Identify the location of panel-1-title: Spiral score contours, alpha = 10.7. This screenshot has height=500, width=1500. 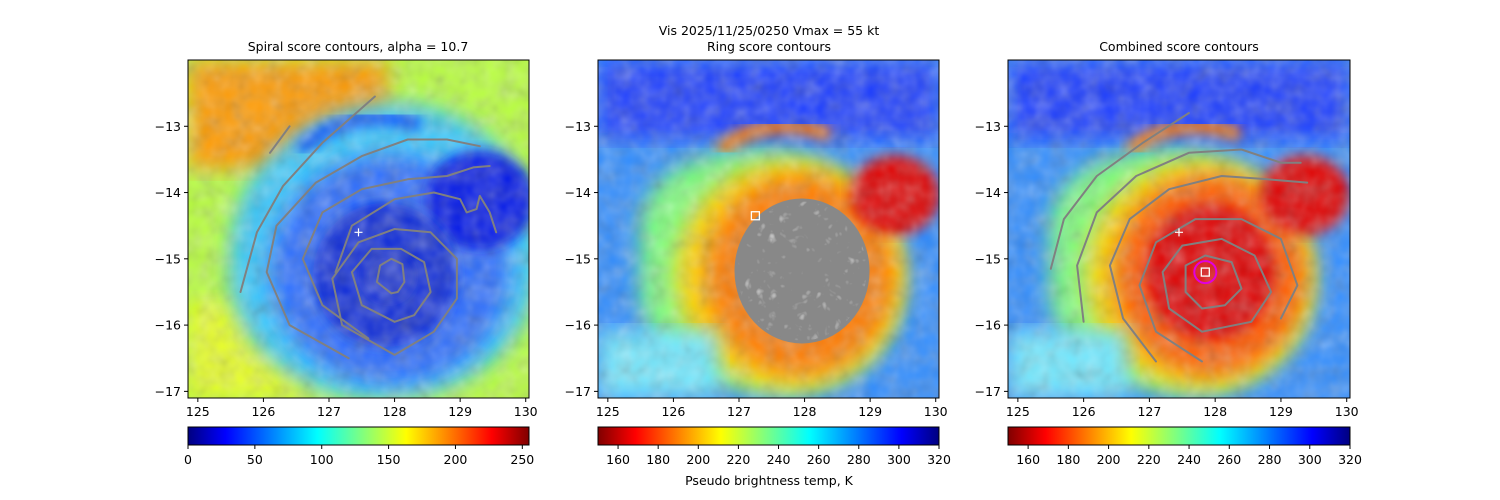
(358, 46).